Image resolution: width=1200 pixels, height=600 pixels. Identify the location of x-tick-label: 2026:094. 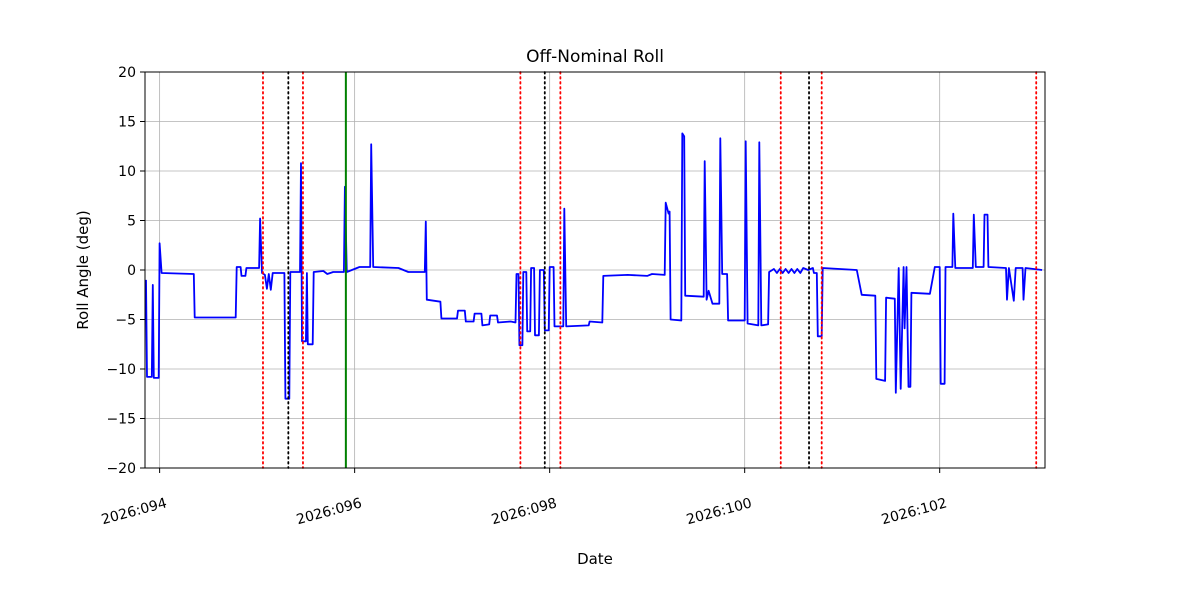
(134, 511).